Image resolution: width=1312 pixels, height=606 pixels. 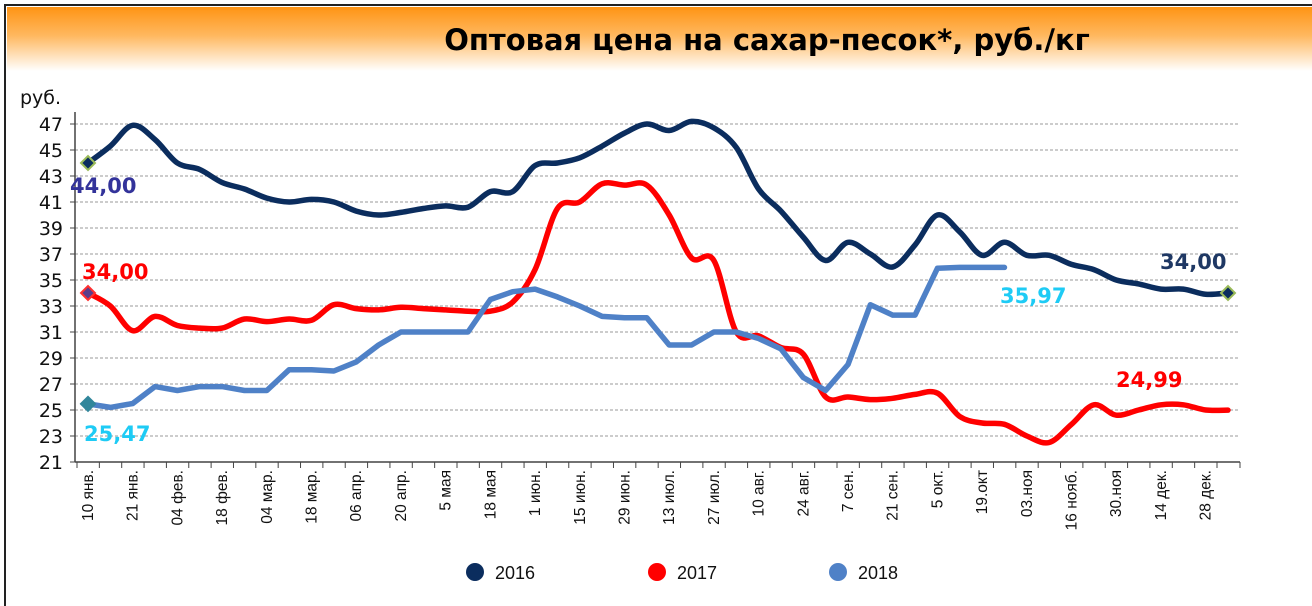 What do you see at coordinates (657, 572) in the screenshot?
I see `legend-marker-2017` at bounding box center [657, 572].